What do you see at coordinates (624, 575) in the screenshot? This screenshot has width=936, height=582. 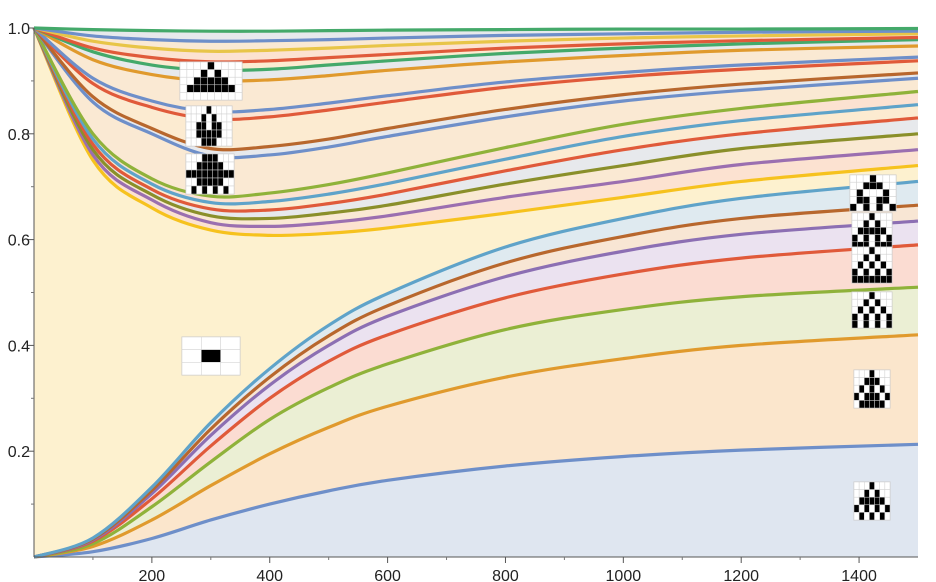 I see `x-tick-label: 1000` at bounding box center [624, 575].